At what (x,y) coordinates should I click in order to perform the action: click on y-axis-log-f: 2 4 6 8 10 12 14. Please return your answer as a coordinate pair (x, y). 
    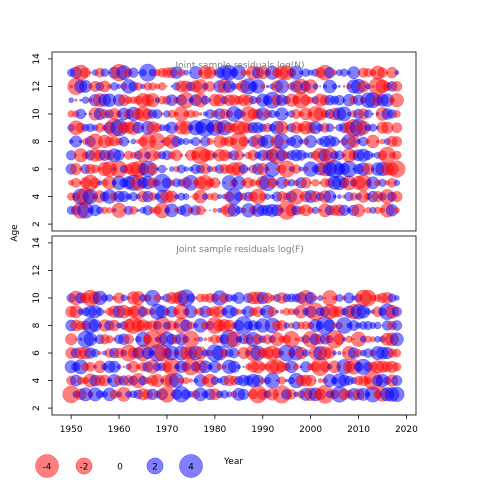
    Looking at the image, I should click on (42, 324).